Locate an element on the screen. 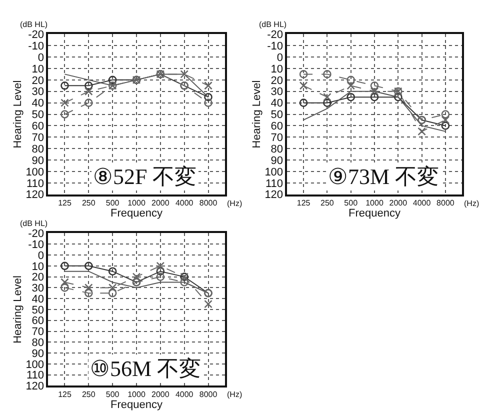  annotation: ⑨73M 不変 is located at coordinates (384, 176).